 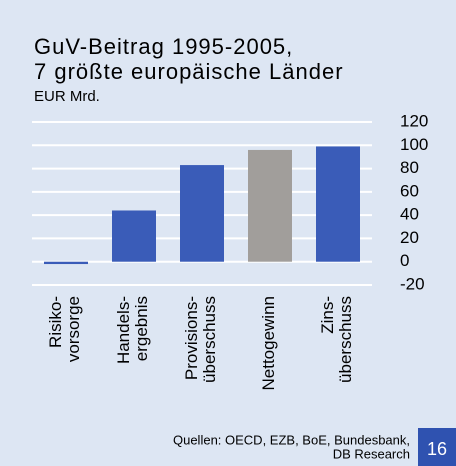 I want to click on y-tick-label: 100, so click(x=414, y=144).